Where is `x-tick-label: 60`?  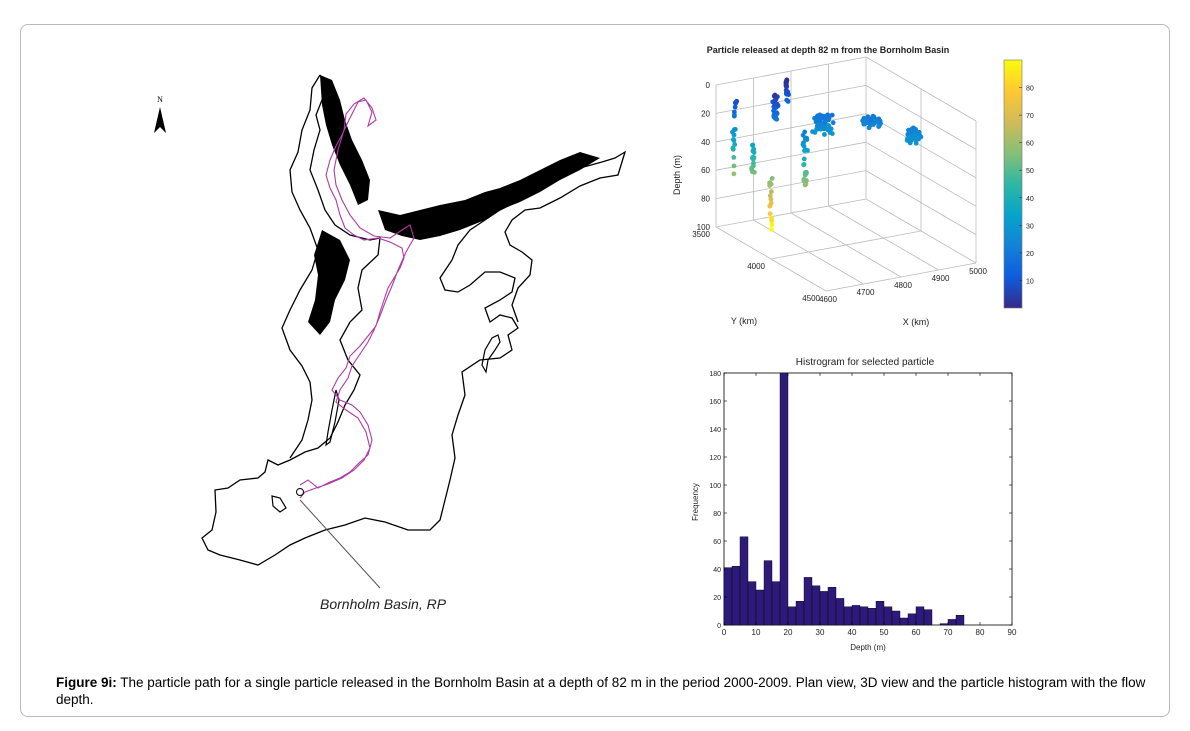 x-tick-label: 60 is located at coordinates (916, 632).